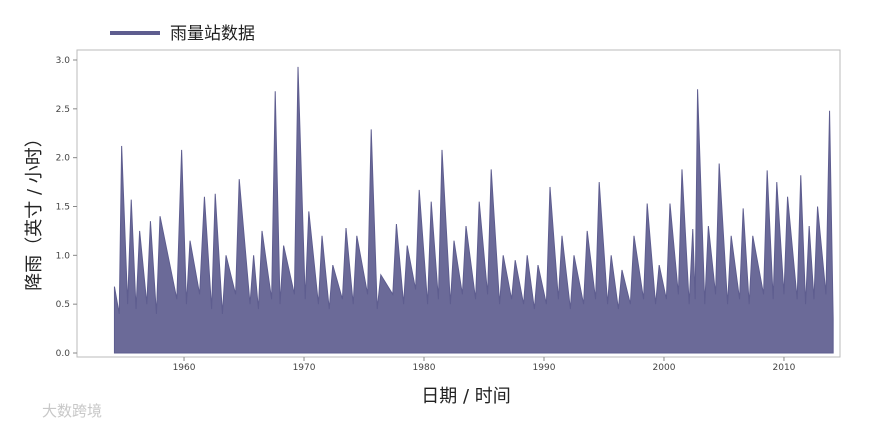 The width and height of the screenshot is (873, 427). What do you see at coordinates (63, 110) in the screenshot?
I see `y-tick-label: 2.5` at bounding box center [63, 110].